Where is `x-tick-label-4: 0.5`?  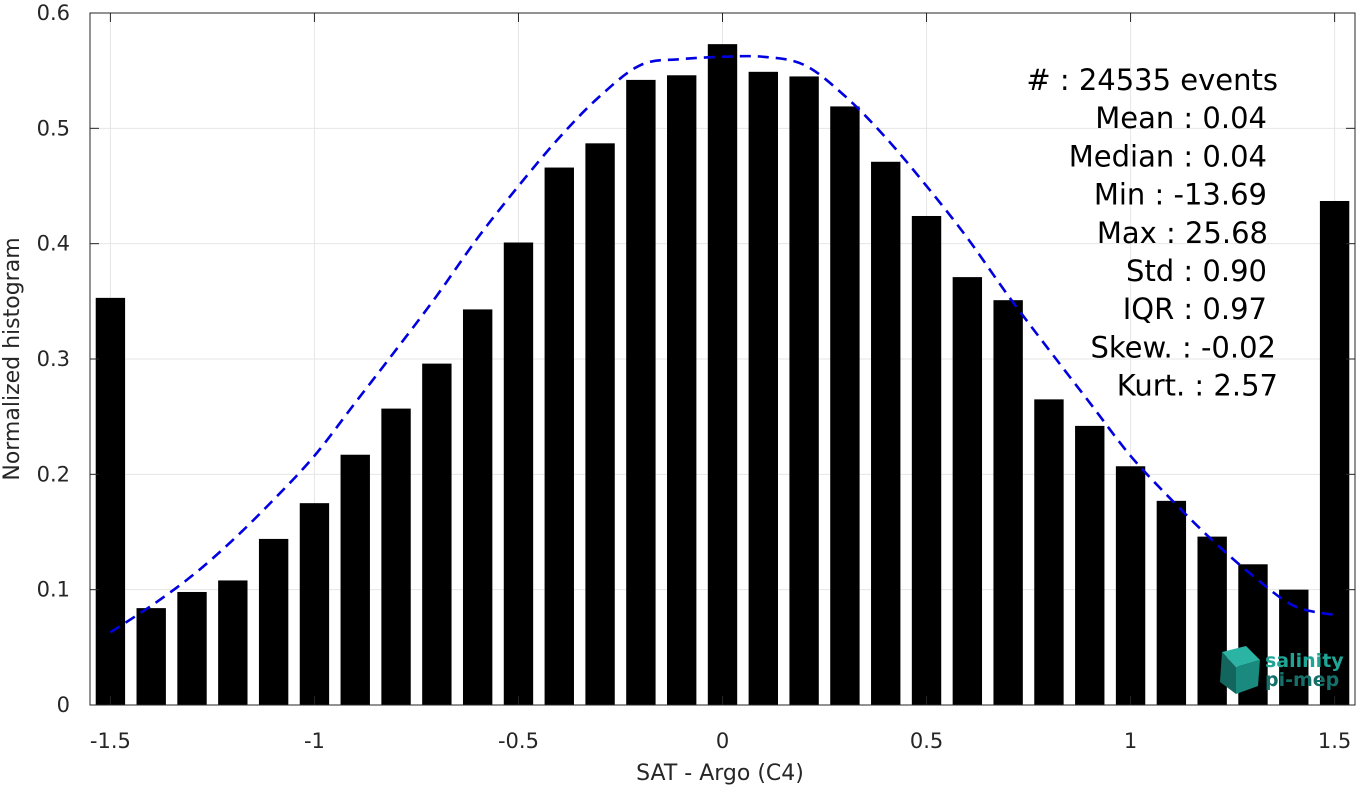
x-tick-label-4: 0.5 is located at coordinates (926, 741).